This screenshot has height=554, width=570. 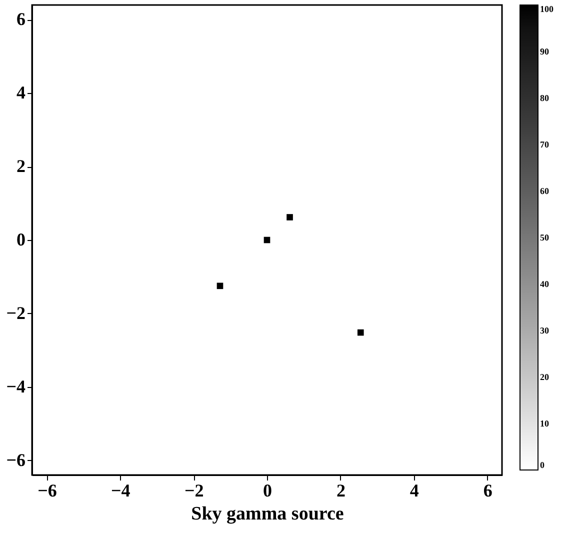 What do you see at coordinates (545, 377) in the screenshot?
I see `color-bar-label: 20` at bounding box center [545, 377].